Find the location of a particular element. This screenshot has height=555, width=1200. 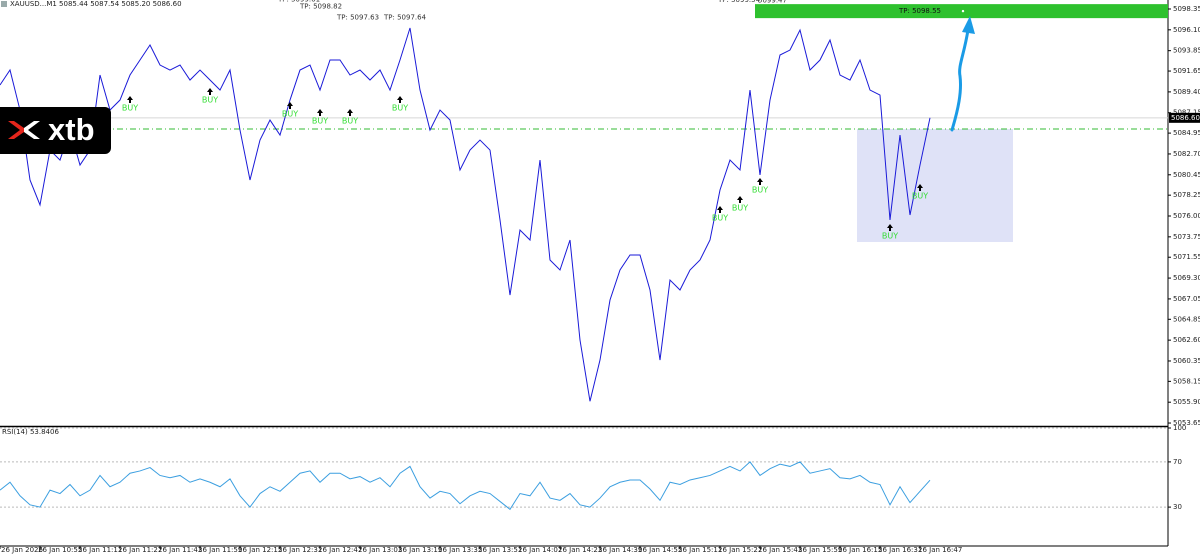

x-tick-label: 26 Jan 13:03 is located at coordinates (380, 550).